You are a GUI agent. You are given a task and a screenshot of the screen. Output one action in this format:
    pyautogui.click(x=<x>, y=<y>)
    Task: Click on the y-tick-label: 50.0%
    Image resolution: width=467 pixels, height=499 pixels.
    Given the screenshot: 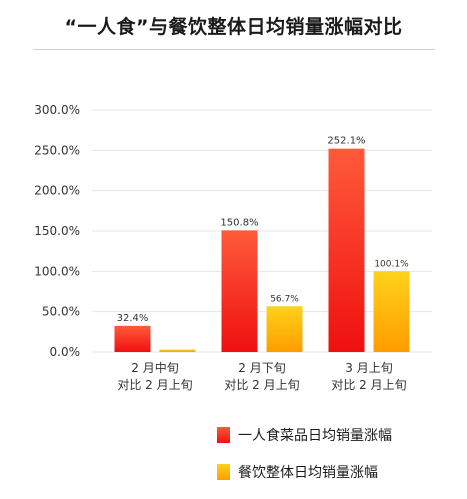 What is the action you would take?
    pyautogui.click(x=61, y=312)
    